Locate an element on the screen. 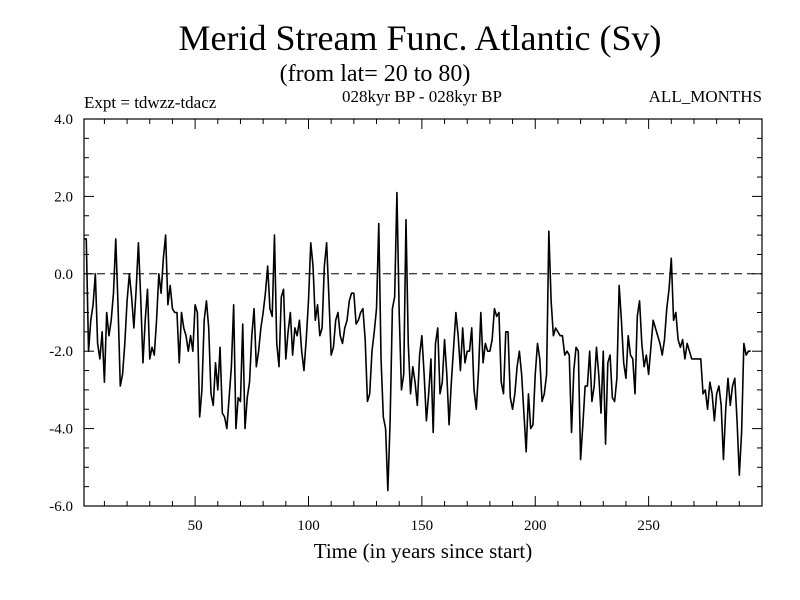 The height and width of the screenshot is (600, 800). months-label: ALL_MONTHS is located at coordinates (705, 96).